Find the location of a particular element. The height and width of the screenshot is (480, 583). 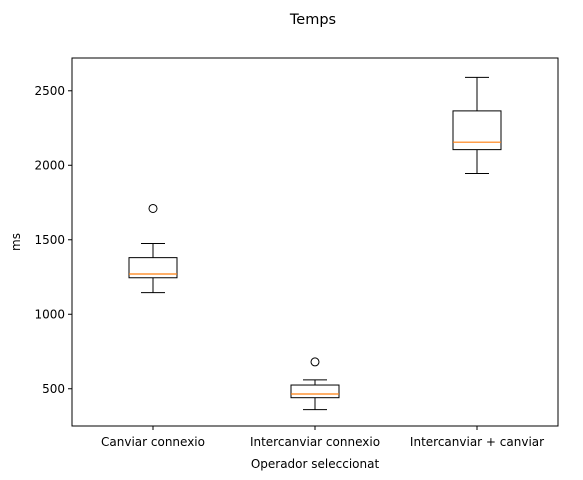

y-tick-label: 1000 is located at coordinates (49, 314).